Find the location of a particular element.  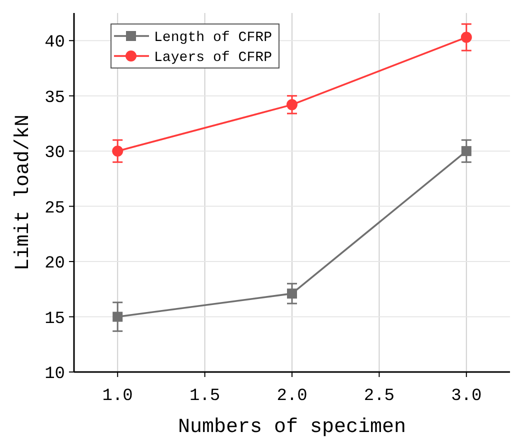

y-tick-label: 10 is located at coordinates (54, 374).